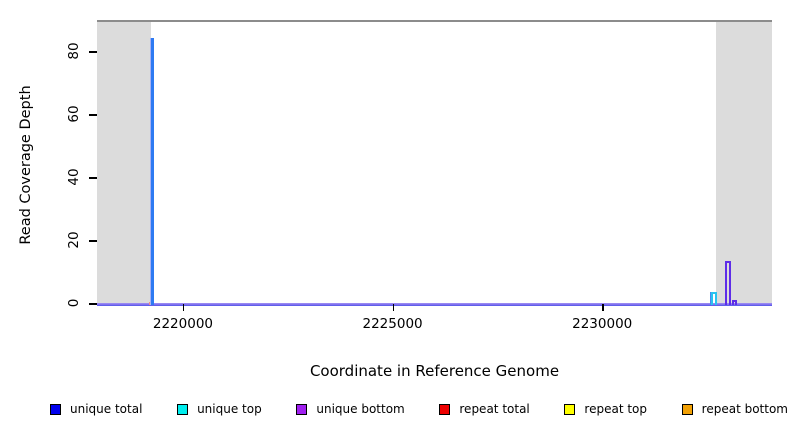 Image resolution: width=792 pixels, height=432 pixels. What do you see at coordinates (124, 163) in the screenshot?
I see `shaded-region-left-flank` at bounding box center [124, 163].